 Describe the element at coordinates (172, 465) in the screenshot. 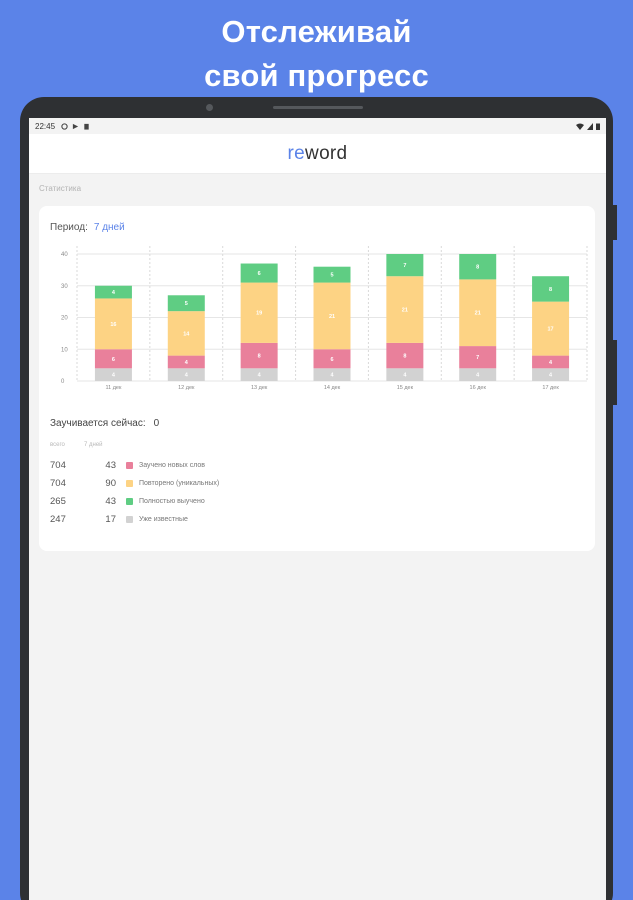

I see `legend-label: Заучено новых слов` at that location.